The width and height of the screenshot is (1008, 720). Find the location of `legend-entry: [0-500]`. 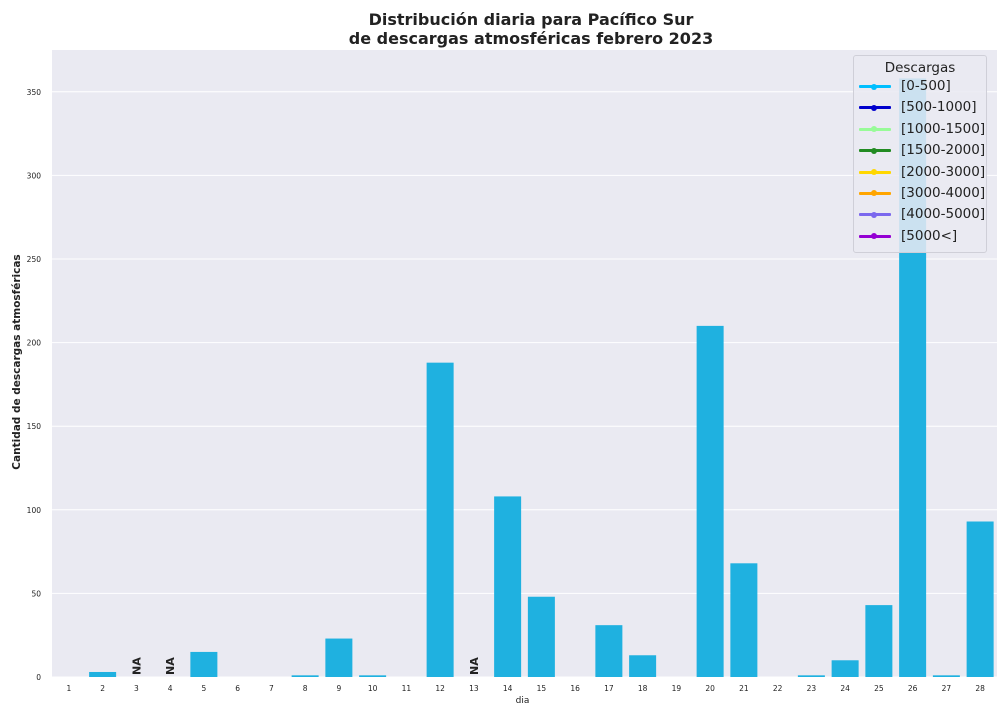

legend-entry: [0-500] is located at coordinates (920, 86).